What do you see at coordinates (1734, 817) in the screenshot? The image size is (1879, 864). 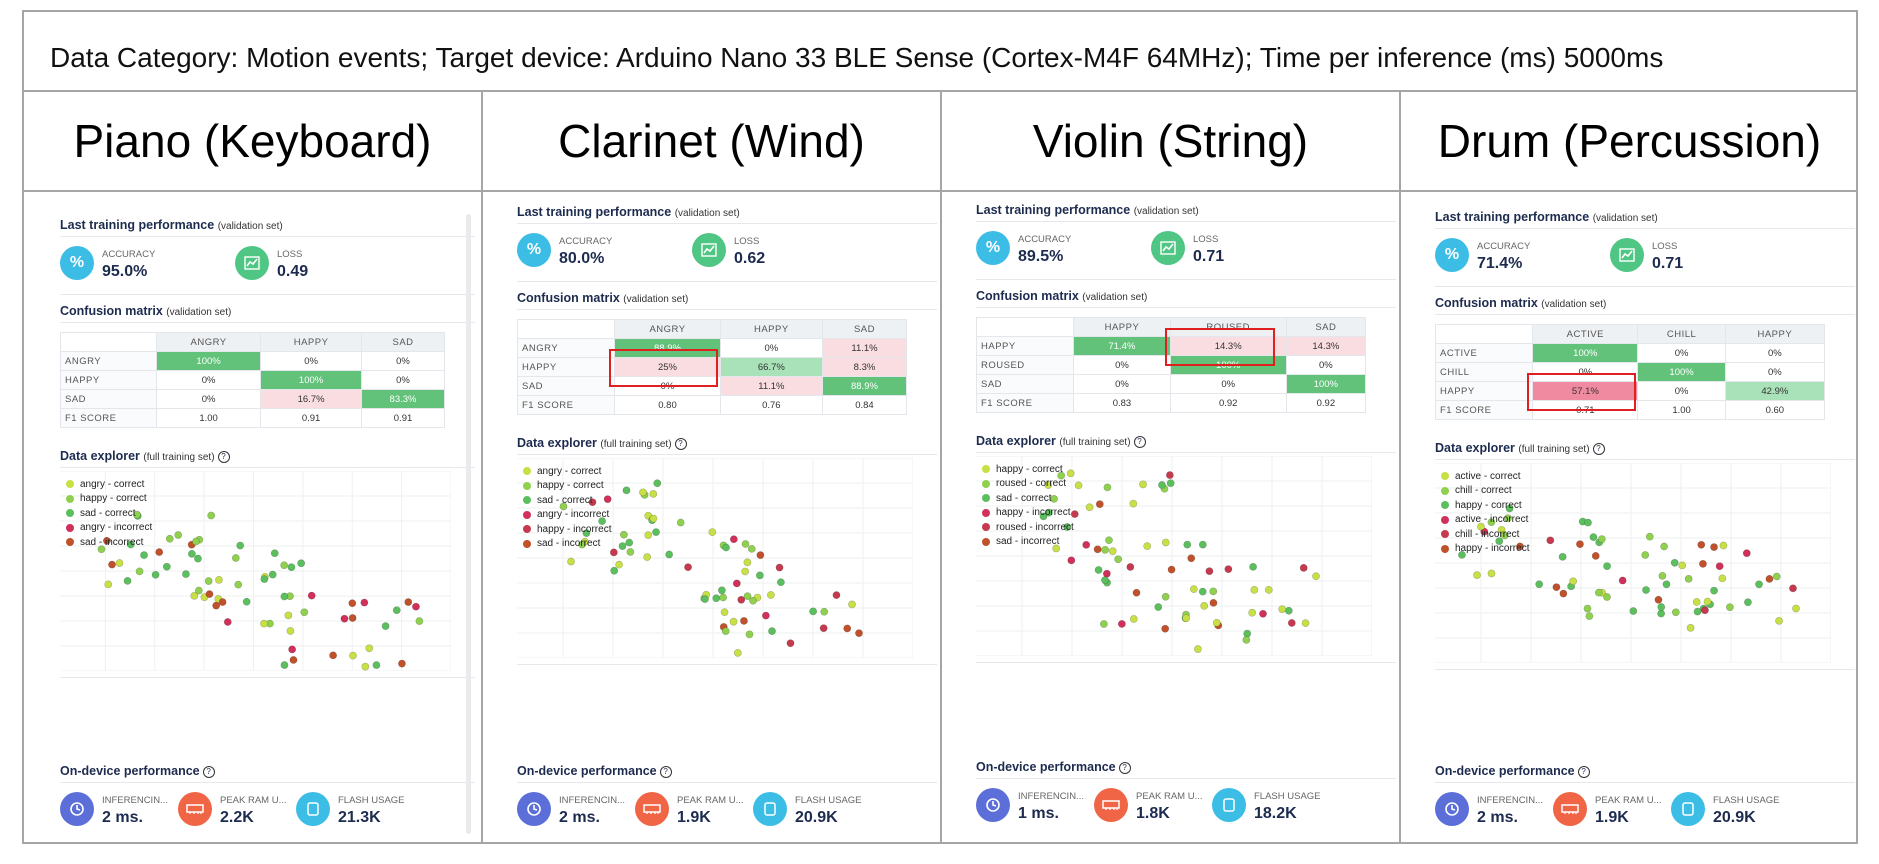 I see `device-metric-value: 20.9K` at bounding box center [1734, 817].